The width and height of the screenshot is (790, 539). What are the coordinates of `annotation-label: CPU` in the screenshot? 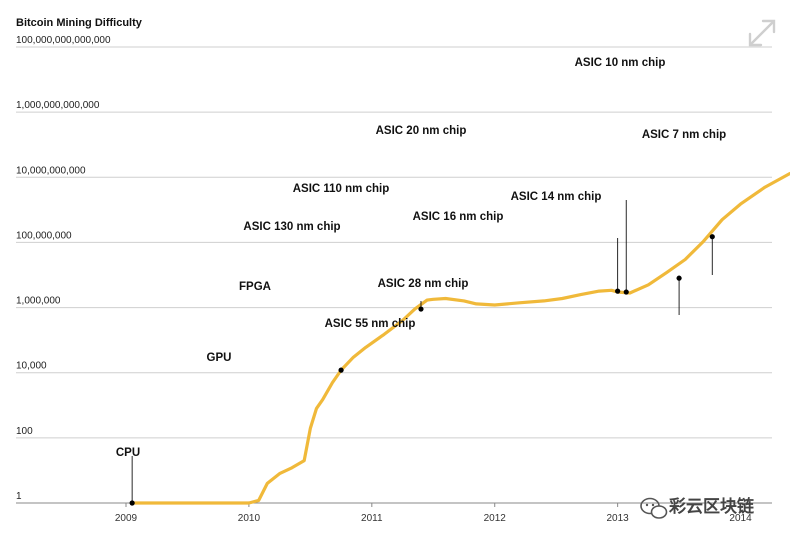 It's located at (128, 453).